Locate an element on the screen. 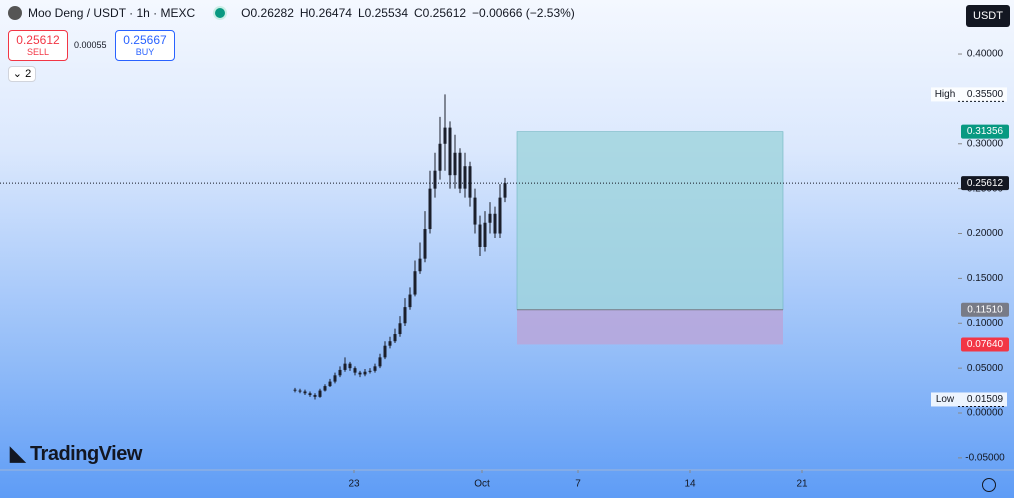 This screenshot has height=498, width=1014. currency-button: USDT is located at coordinates (988, 16).